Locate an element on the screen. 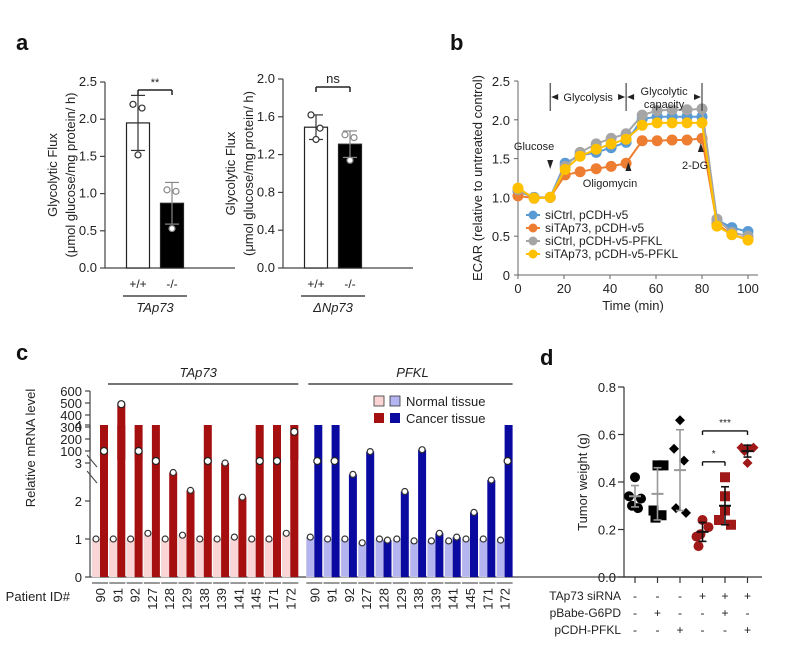  arrow-down-icon is located at coordinates (550, 164).